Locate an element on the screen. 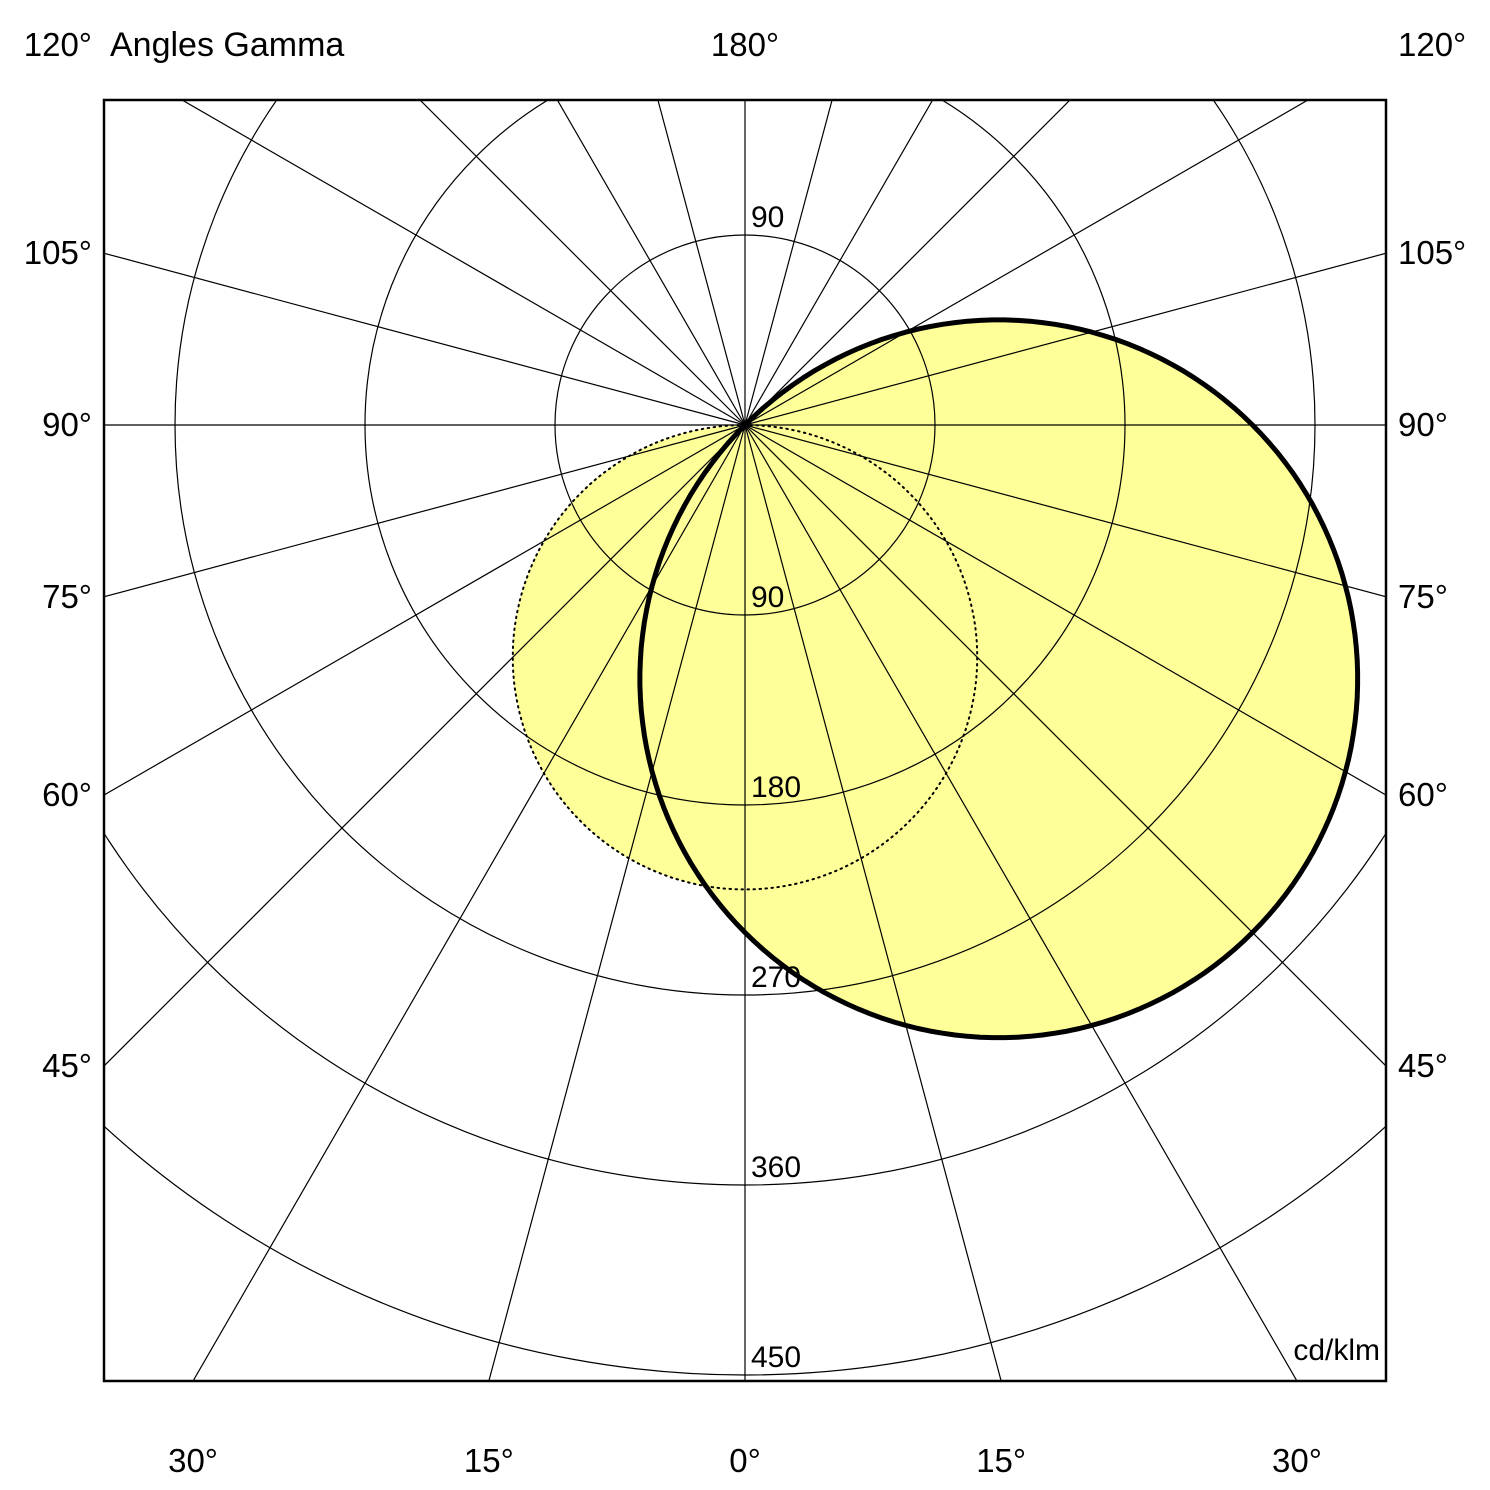 This screenshot has height=1490, width=1490. gamma-label-bottom-15: 15° is located at coordinates (1001, 1460).